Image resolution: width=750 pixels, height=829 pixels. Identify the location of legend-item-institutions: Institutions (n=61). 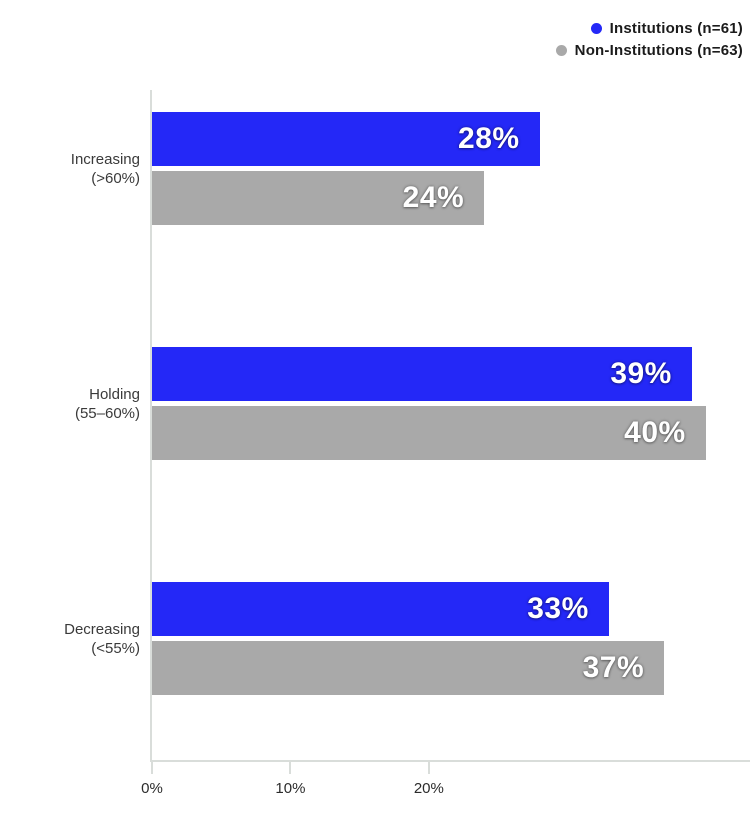
(649, 28).